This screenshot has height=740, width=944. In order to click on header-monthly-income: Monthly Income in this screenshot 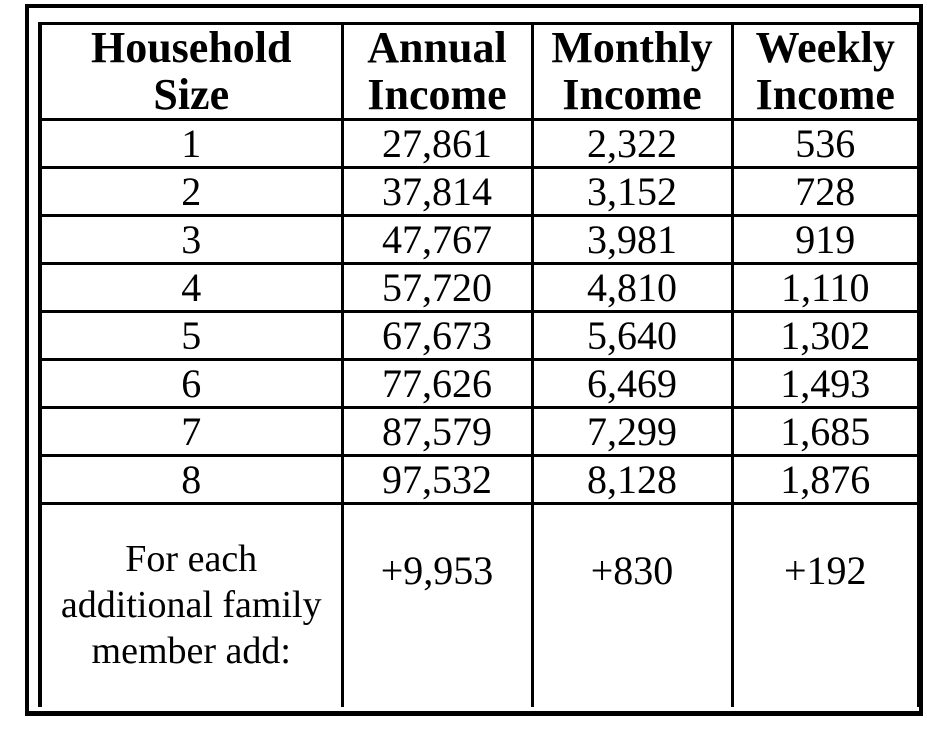, I will do `click(632, 71)`.